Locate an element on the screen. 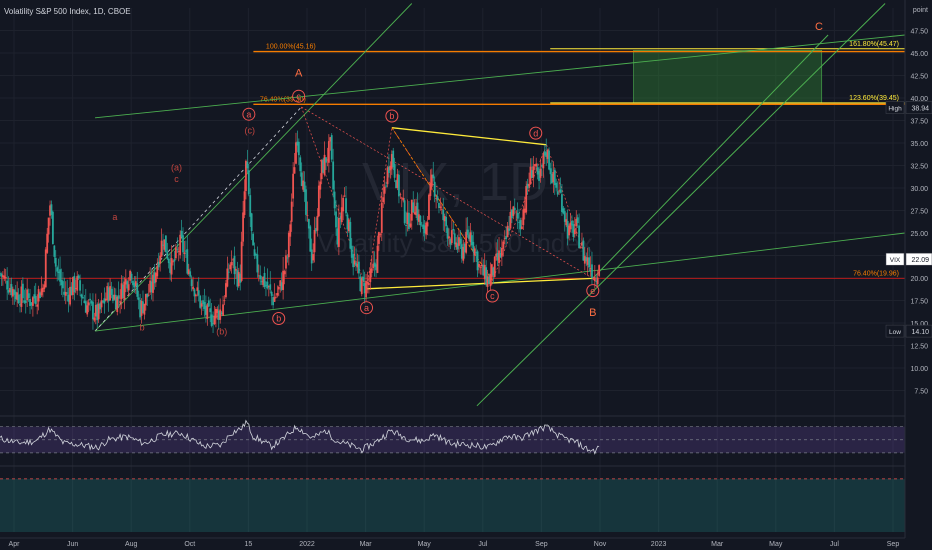  wave-label: c is located at coordinates (298, 96).